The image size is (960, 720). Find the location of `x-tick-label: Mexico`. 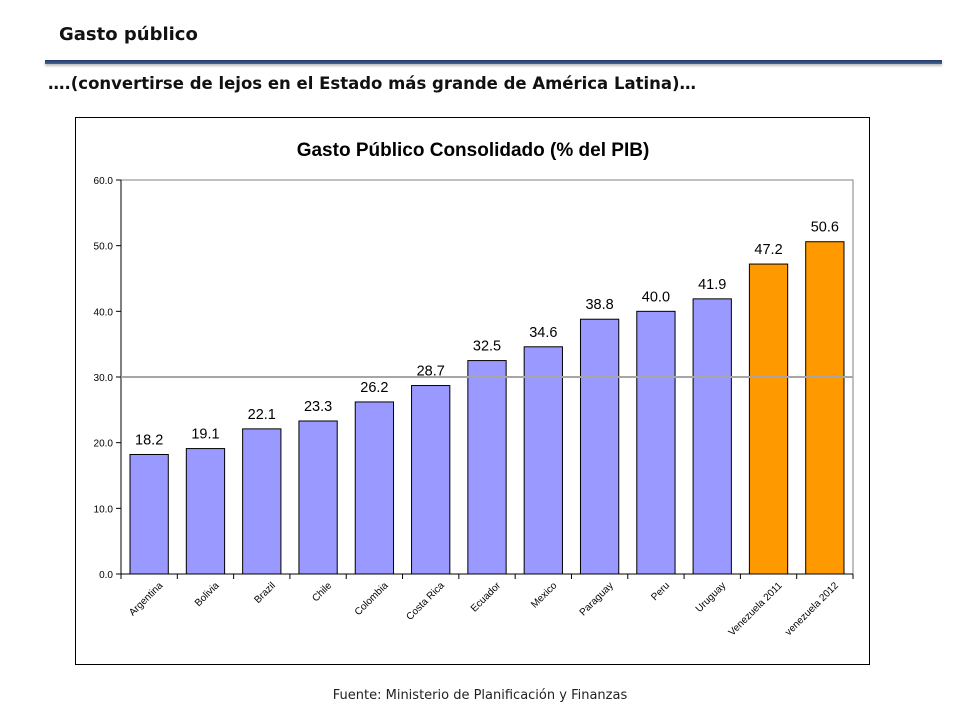

x-tick-label: Mexico is located at coordinates (544, 595).